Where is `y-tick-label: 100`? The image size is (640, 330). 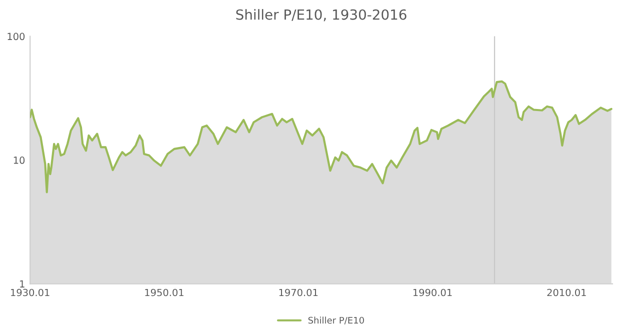
y-tick-label: 100 is located at coordinates (16, 36).